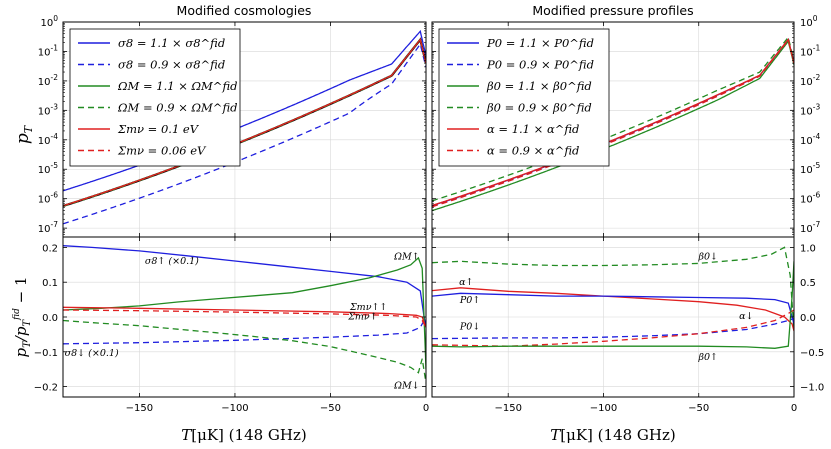 The width and height of the screenshot is (831, 449). What do you see at coordinates (177, 86) in the screenshot?
I see `legend-label-omegam-up: ΩM = 1.1 × ΩM^fid` at bounding box center [177, 86].